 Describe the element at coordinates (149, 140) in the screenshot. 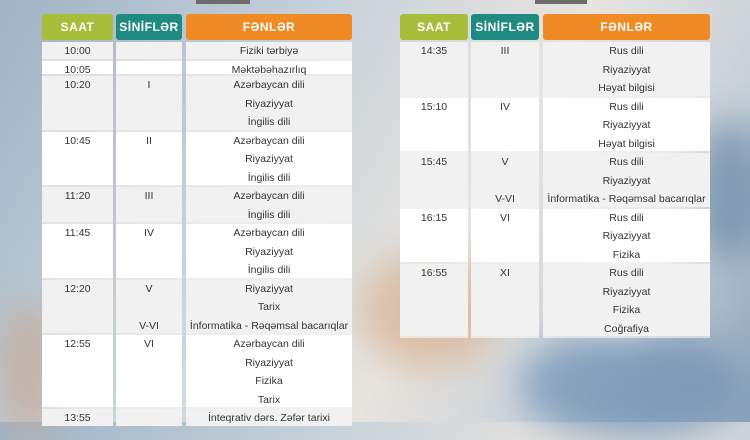

I see `class-cell: II` at that location.